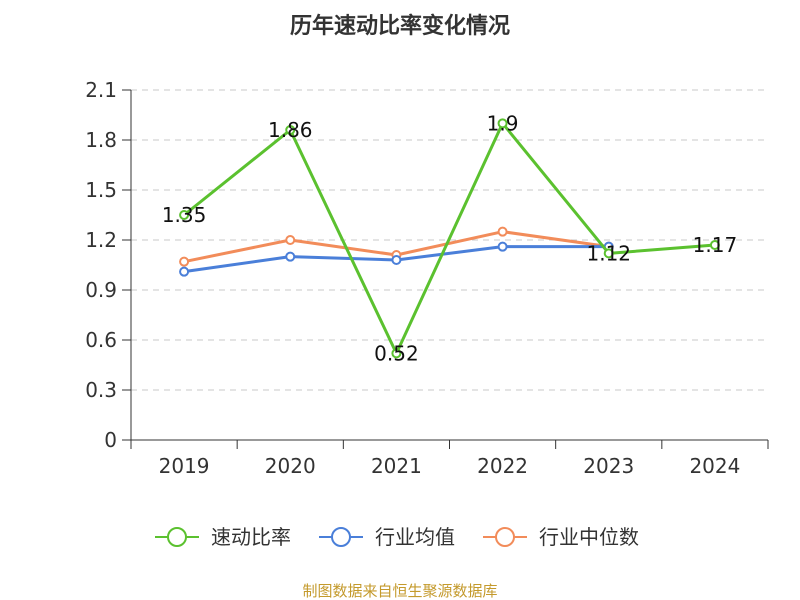 Image resolution: width=800 pixels, height=600 pixels. I want to click on x-tick-label: 2021, so click(396, 466).